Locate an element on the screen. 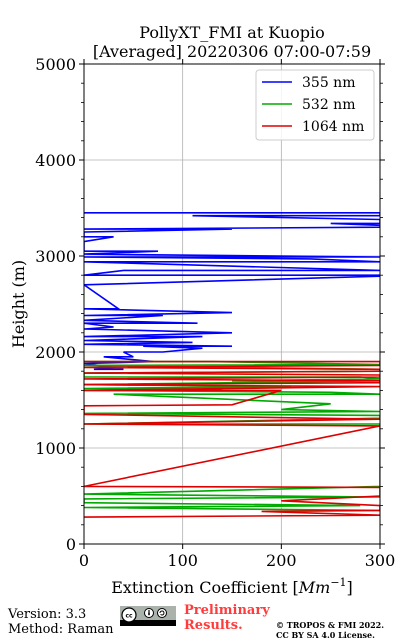 Image resolution: width=400 pixels, height=640 pixels. legend-label-532: 532 nm is located at coordinates (328, 105).